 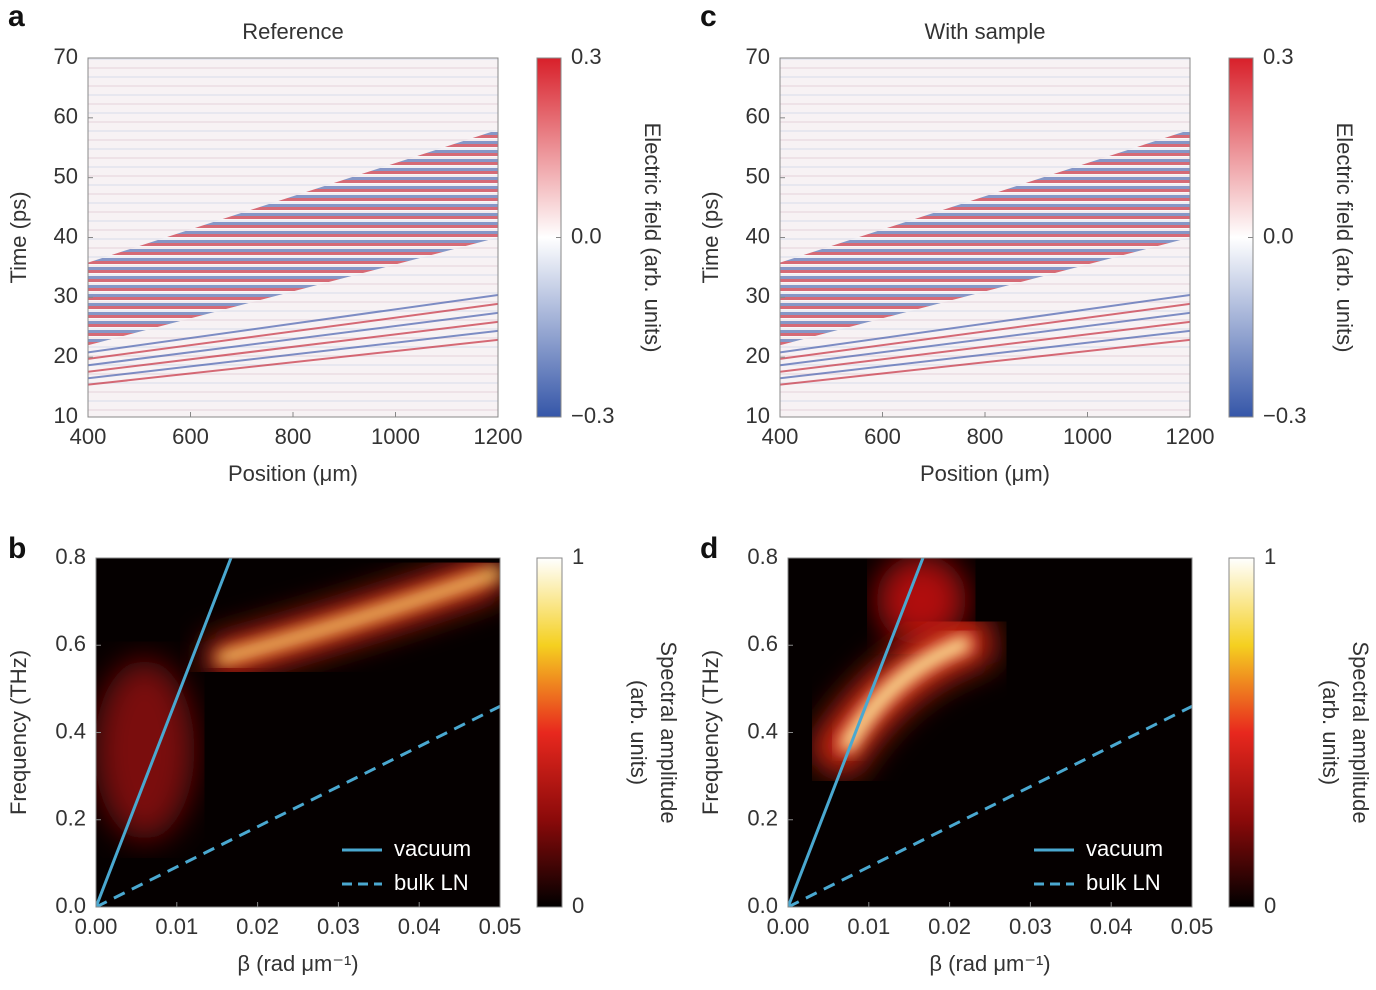 What do you see at coordinates (66, 235) in the screenshot?
I see `y-tick-label: 40` at bounding box center [66, 235].